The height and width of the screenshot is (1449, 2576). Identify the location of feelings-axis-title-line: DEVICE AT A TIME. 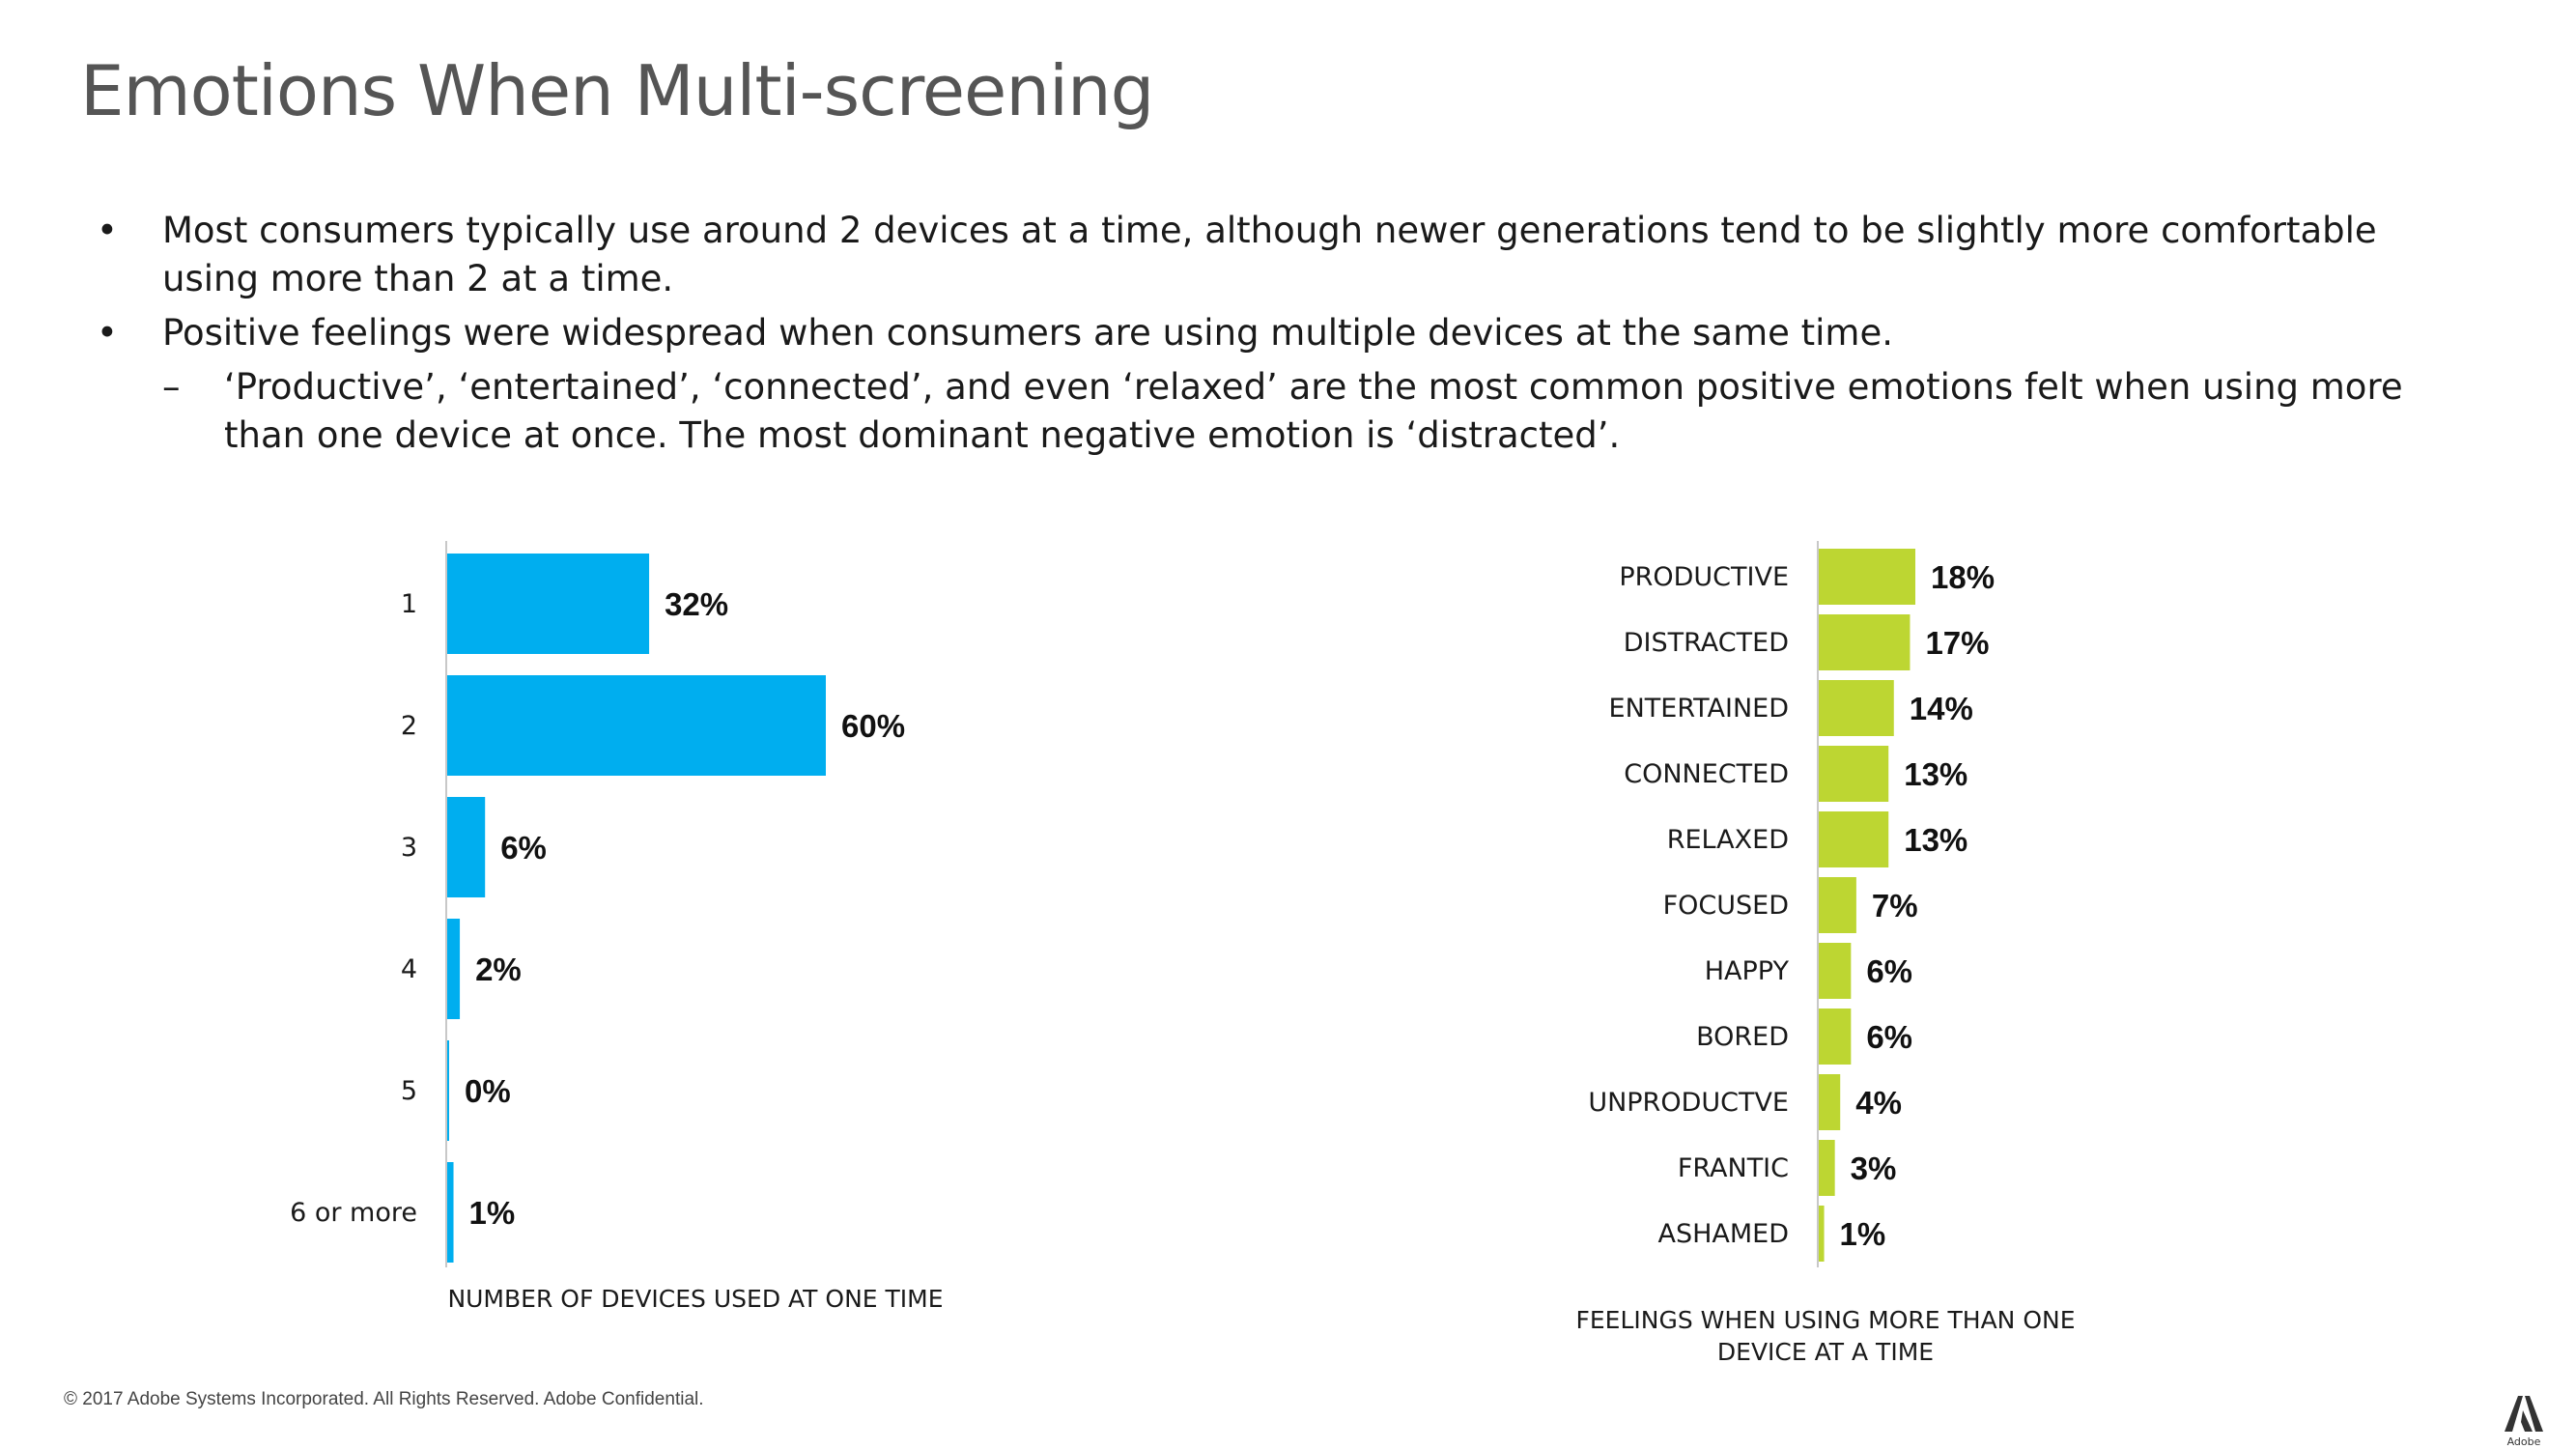
(1825, 1352).